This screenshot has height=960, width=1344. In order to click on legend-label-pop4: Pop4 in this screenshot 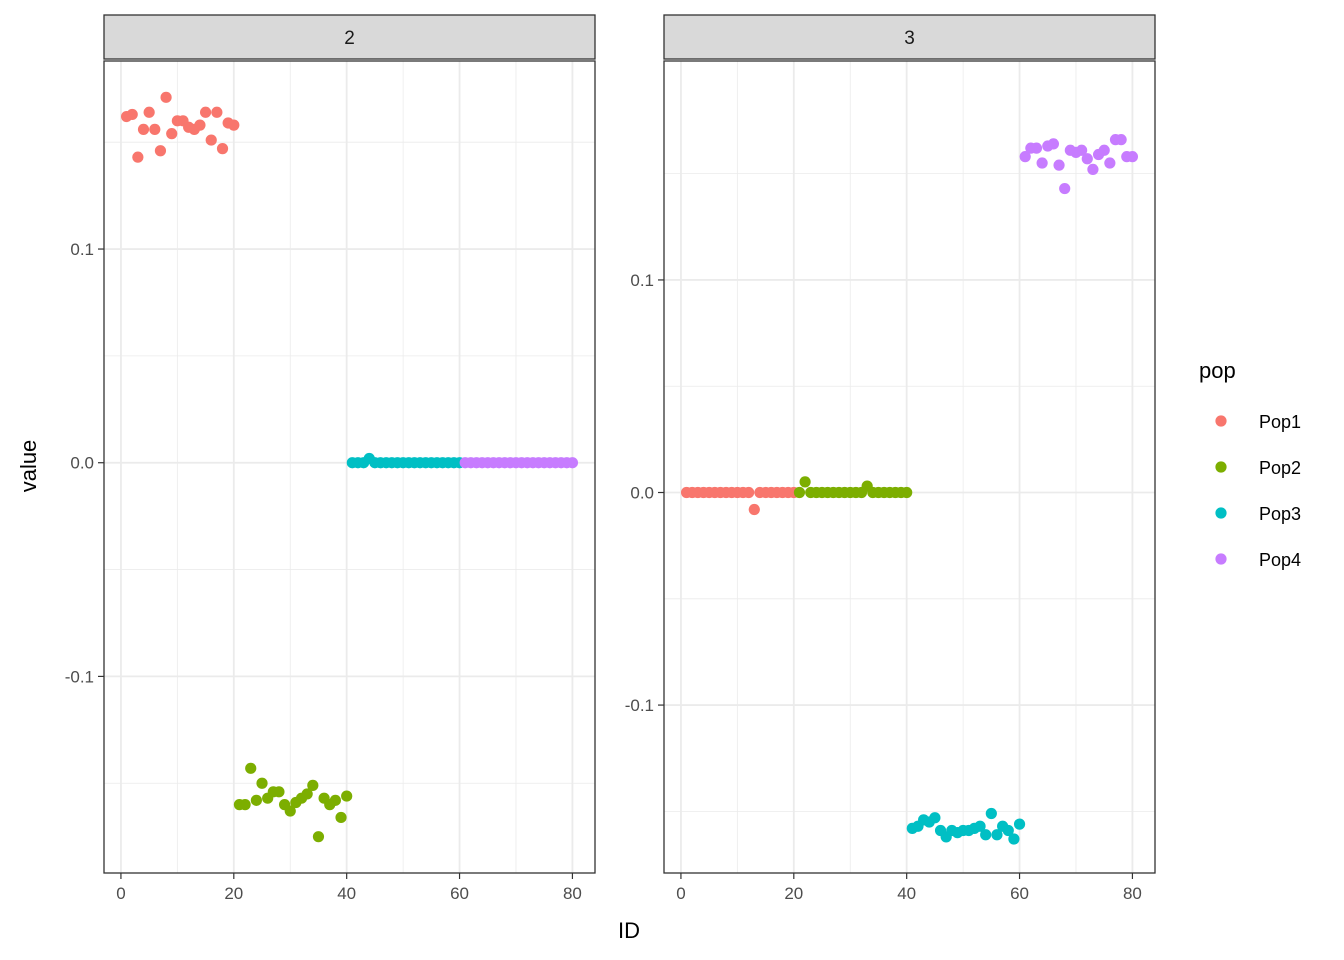, I will do `click(1280, 560)`.